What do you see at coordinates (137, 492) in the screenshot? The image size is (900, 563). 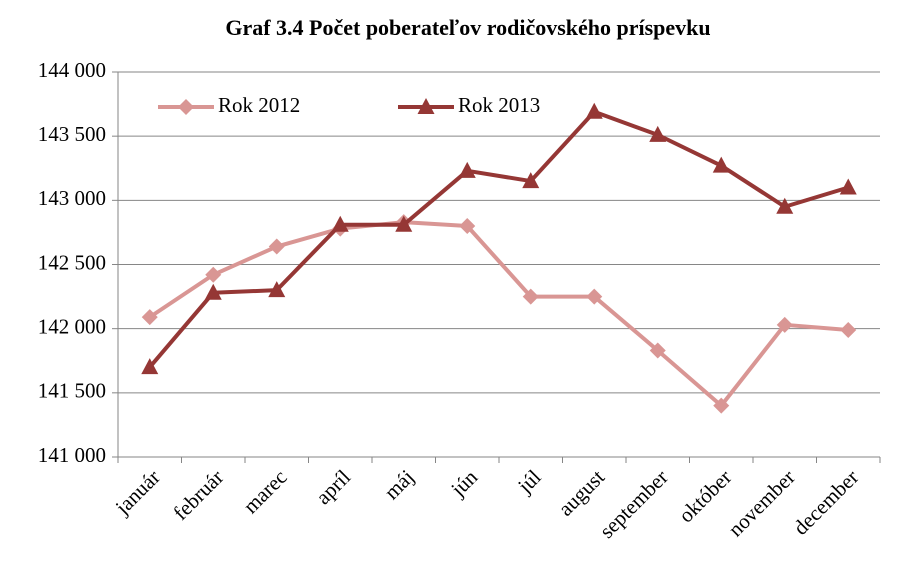 I see `x-tick-label: január` at bounding box center [137, 492].